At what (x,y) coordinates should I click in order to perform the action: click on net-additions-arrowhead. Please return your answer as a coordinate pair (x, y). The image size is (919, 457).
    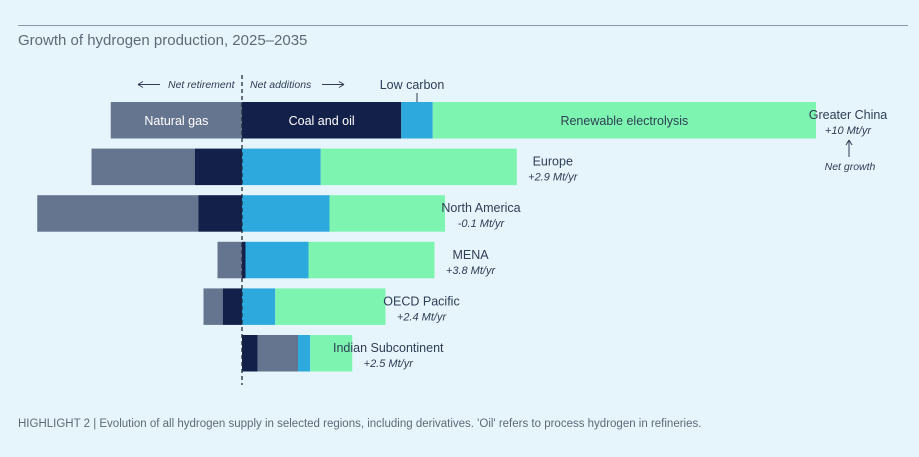
    Looking at the image, I should click on (341, 84).